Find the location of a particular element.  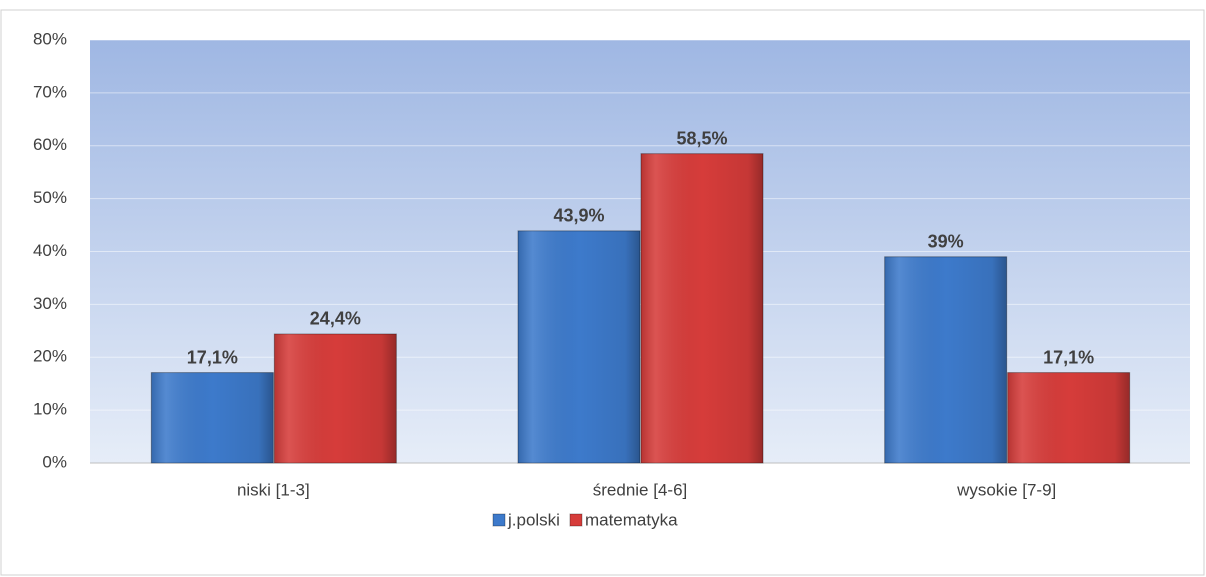

legend: j.polski matematyka is located at coordinates (585, 519).